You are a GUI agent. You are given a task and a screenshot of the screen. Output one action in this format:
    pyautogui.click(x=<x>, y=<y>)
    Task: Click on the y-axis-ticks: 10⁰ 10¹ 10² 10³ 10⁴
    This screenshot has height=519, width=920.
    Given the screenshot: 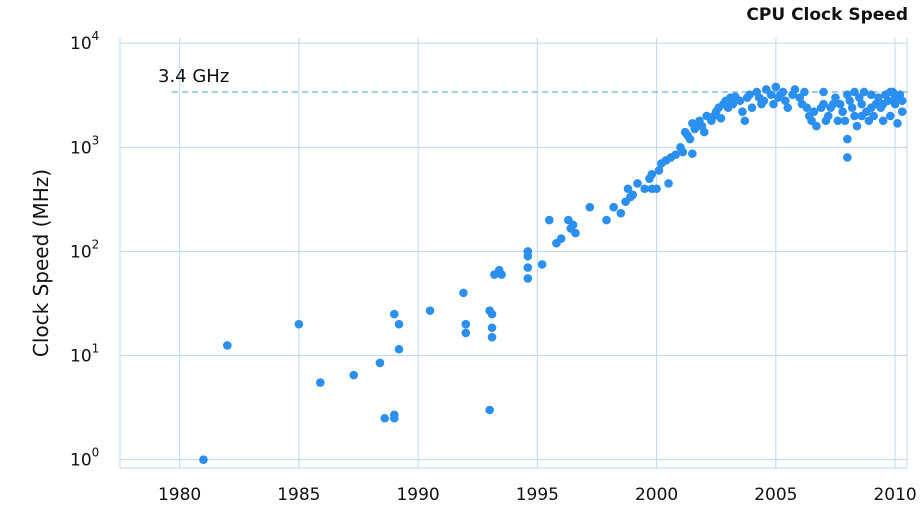 What is the action you would take?
    pyautogui.click(x=84, y=249)
    